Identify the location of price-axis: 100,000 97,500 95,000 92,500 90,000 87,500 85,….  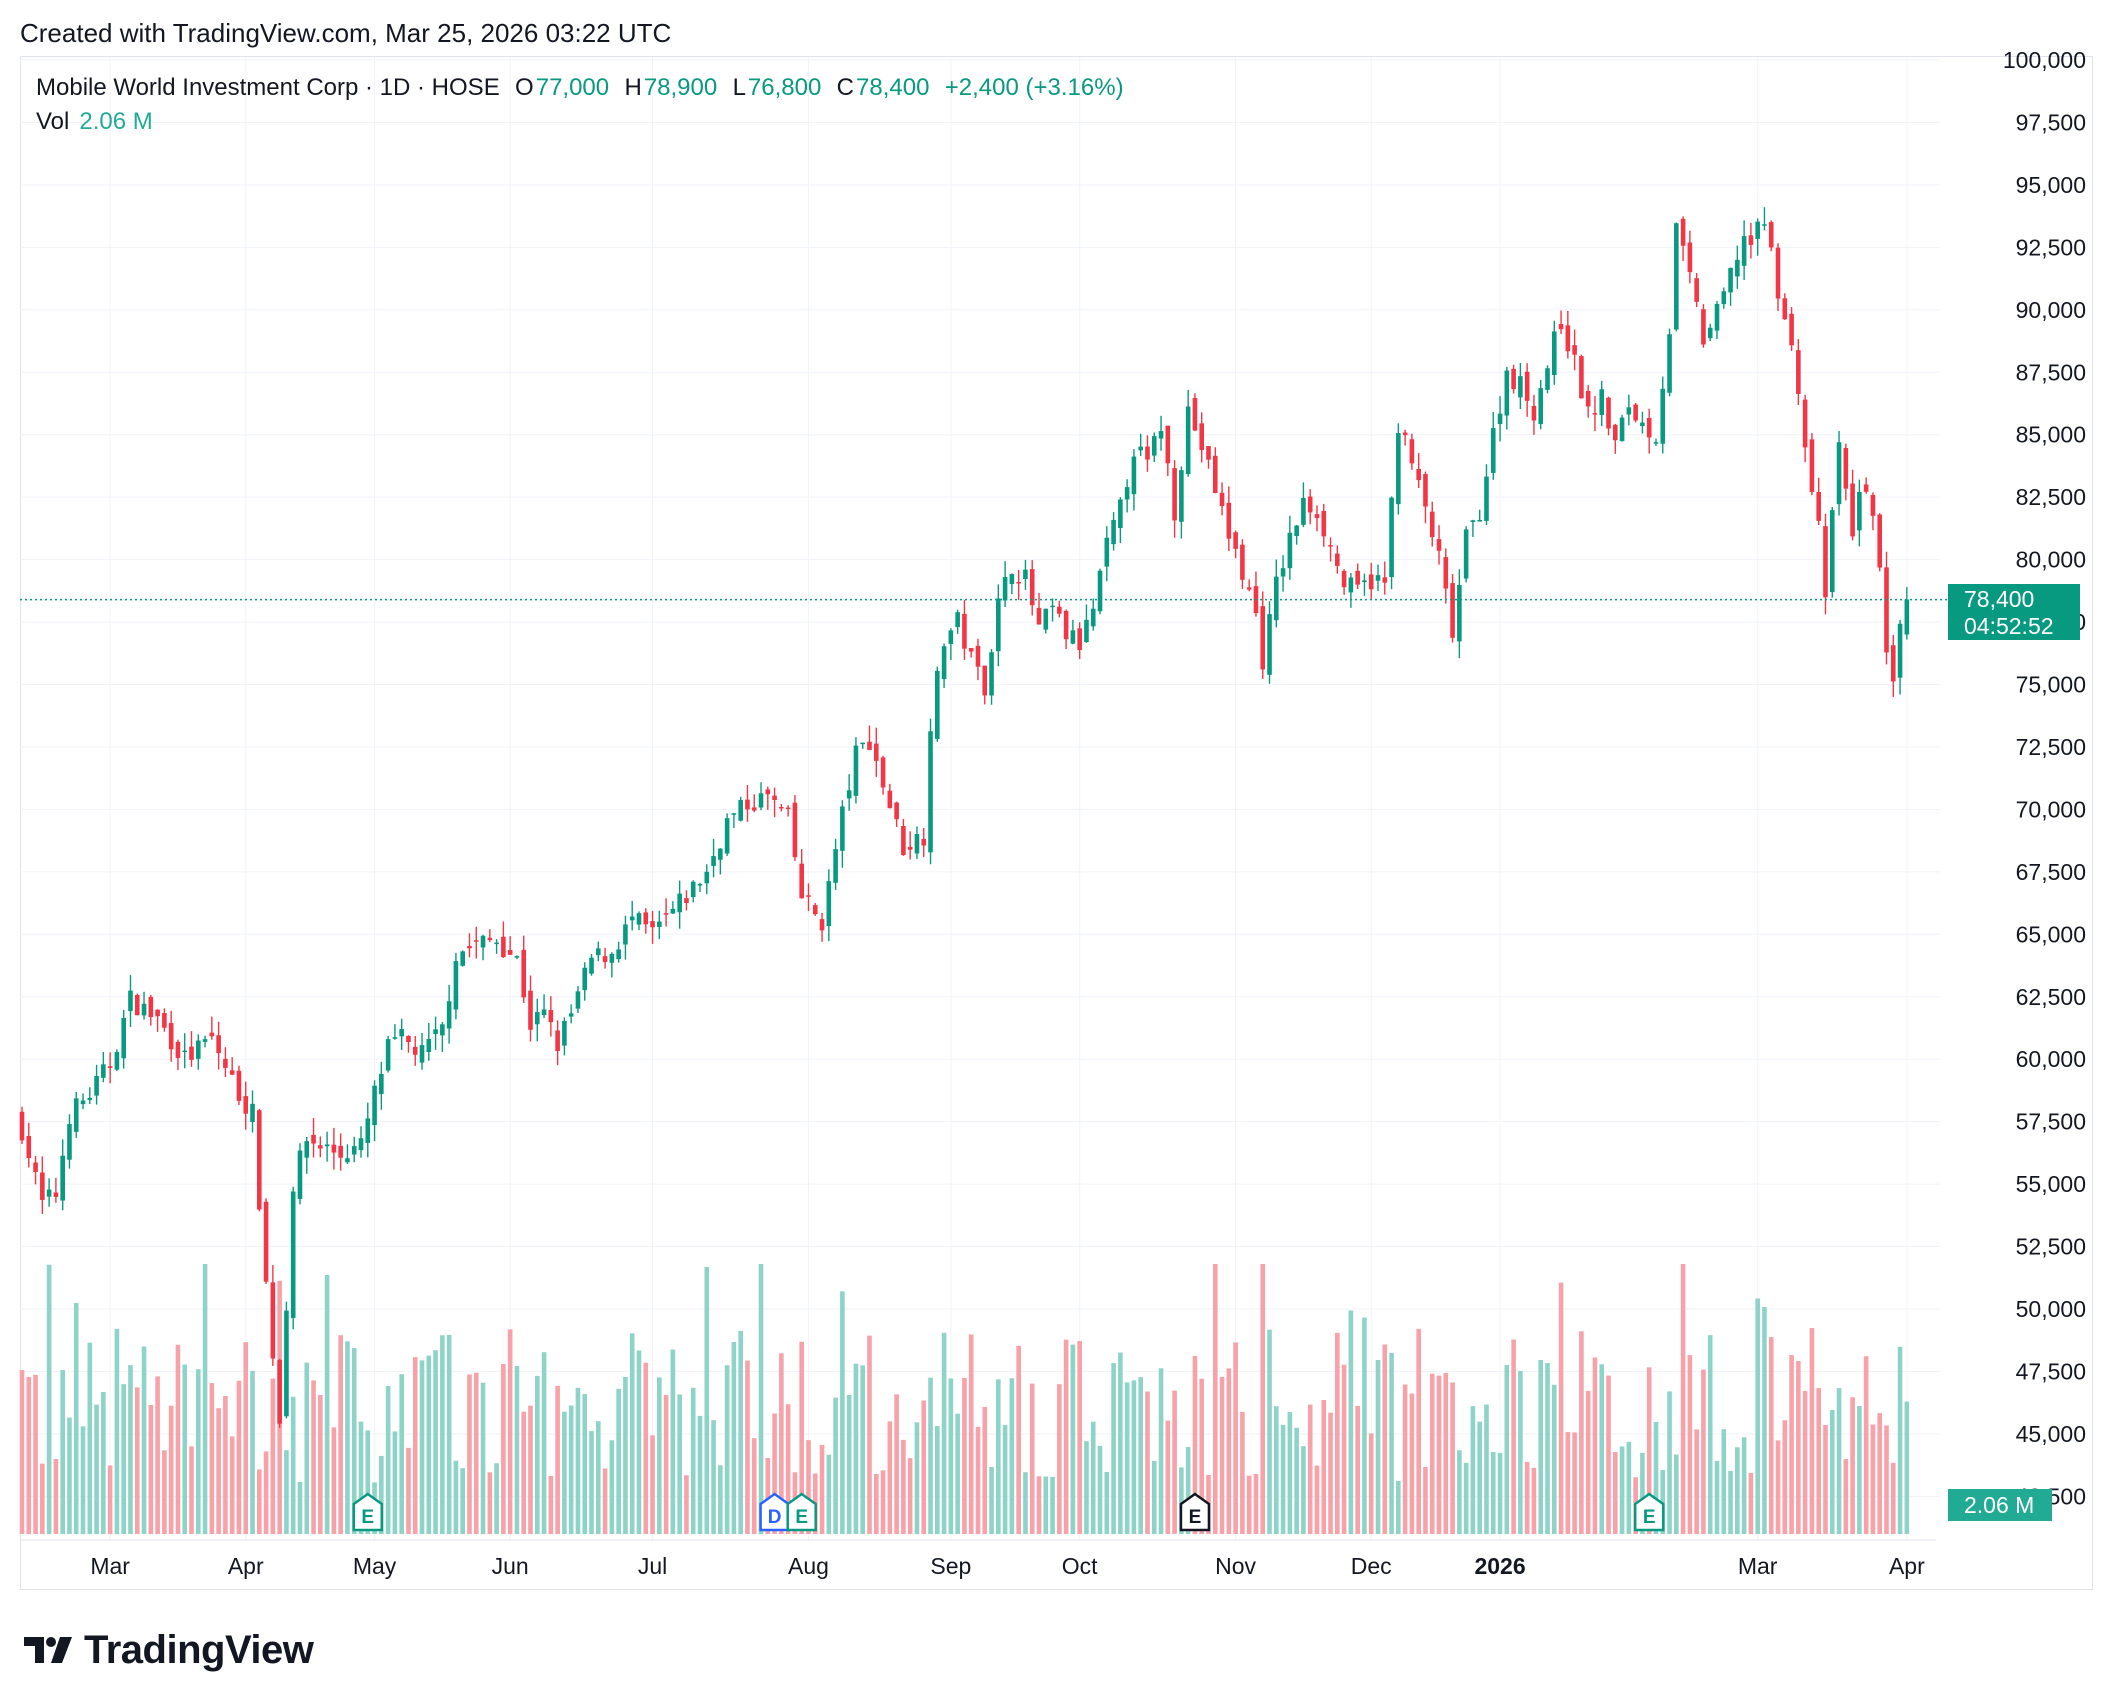
(2044, 778).